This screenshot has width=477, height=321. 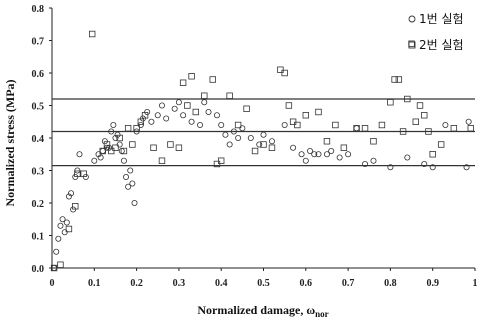 What do you see at coordinates (432, 283) in the screenshot?
I see `x-tick-label: 0.9` at bounding box center [432, 283].